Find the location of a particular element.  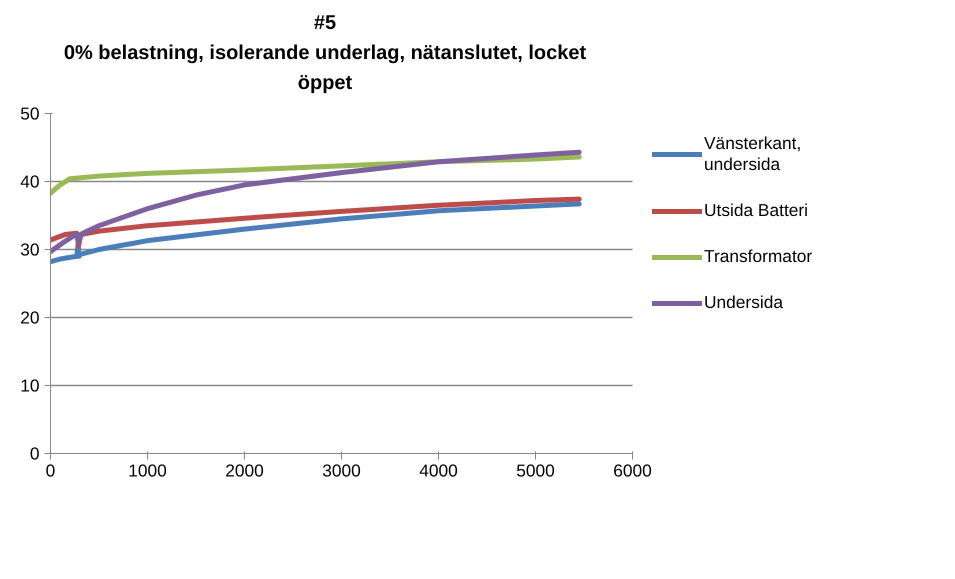

legend-label: Undersida is located at coordinates (743, 302).